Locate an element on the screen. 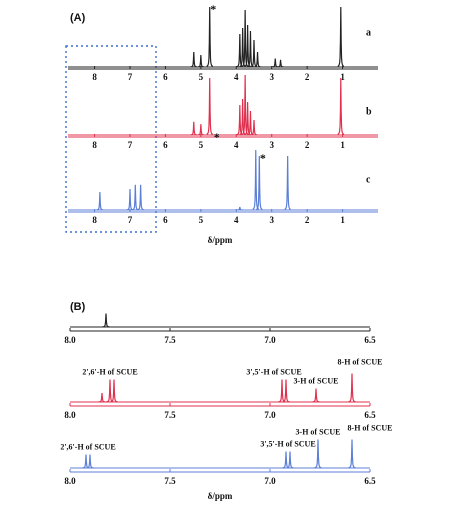  highlight-box is located at coordinates (111, 139).